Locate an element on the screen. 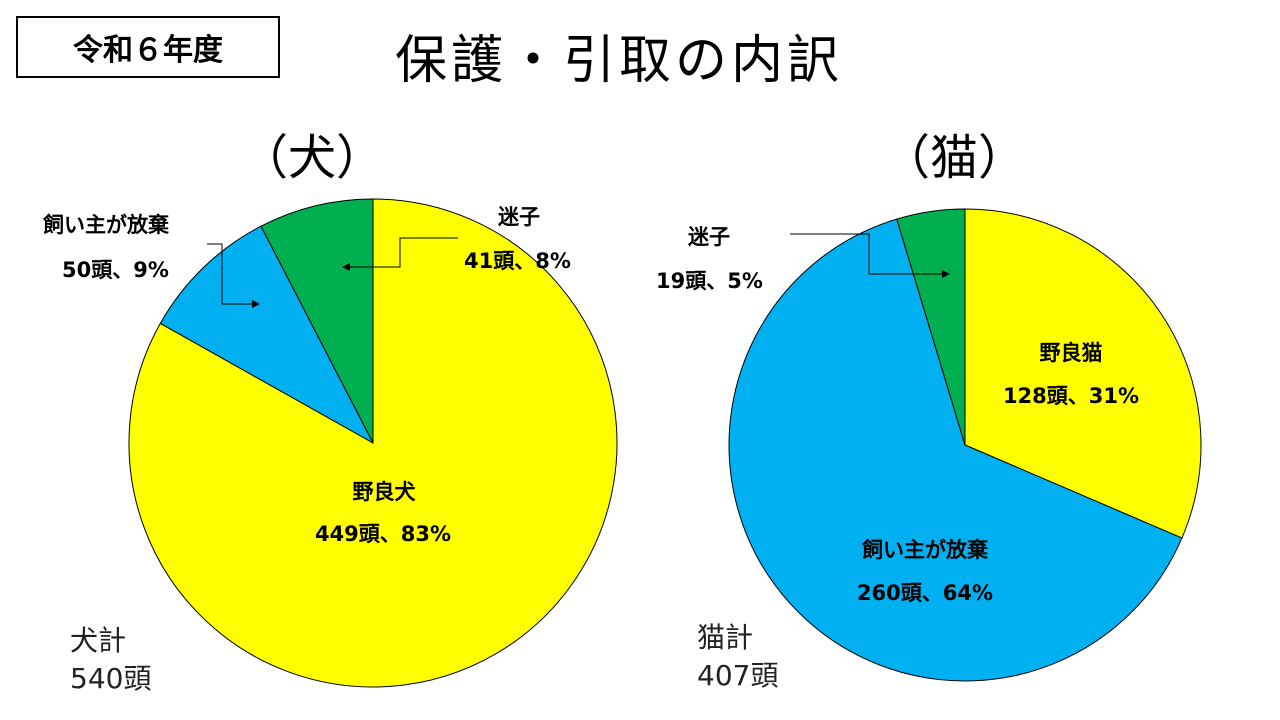 The height and width of the screenshot is (720, 1280). year-label: 令和６年度 is located at coordinates (148, 50).